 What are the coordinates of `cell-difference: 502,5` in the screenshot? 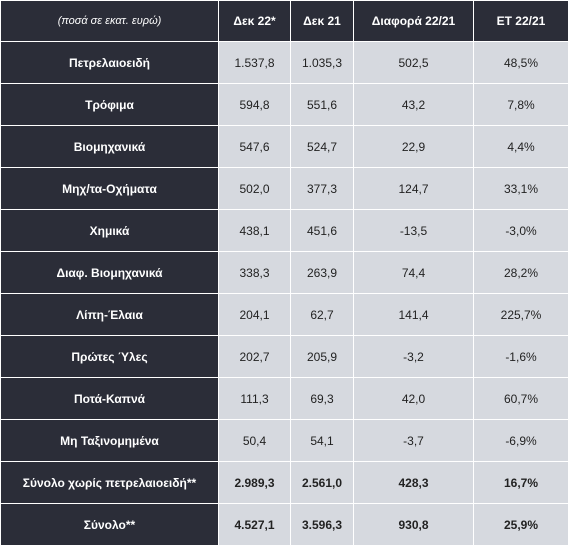 It's located at (413, 62).